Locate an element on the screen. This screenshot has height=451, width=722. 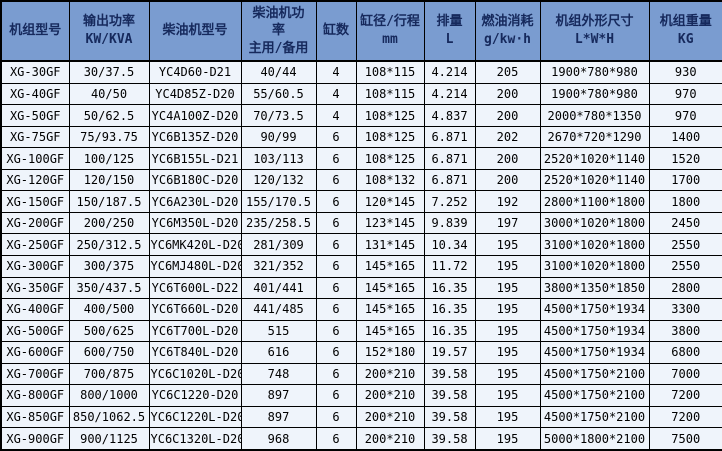
cell-output-power: 900/1125 is located at coordinates (109, 439).